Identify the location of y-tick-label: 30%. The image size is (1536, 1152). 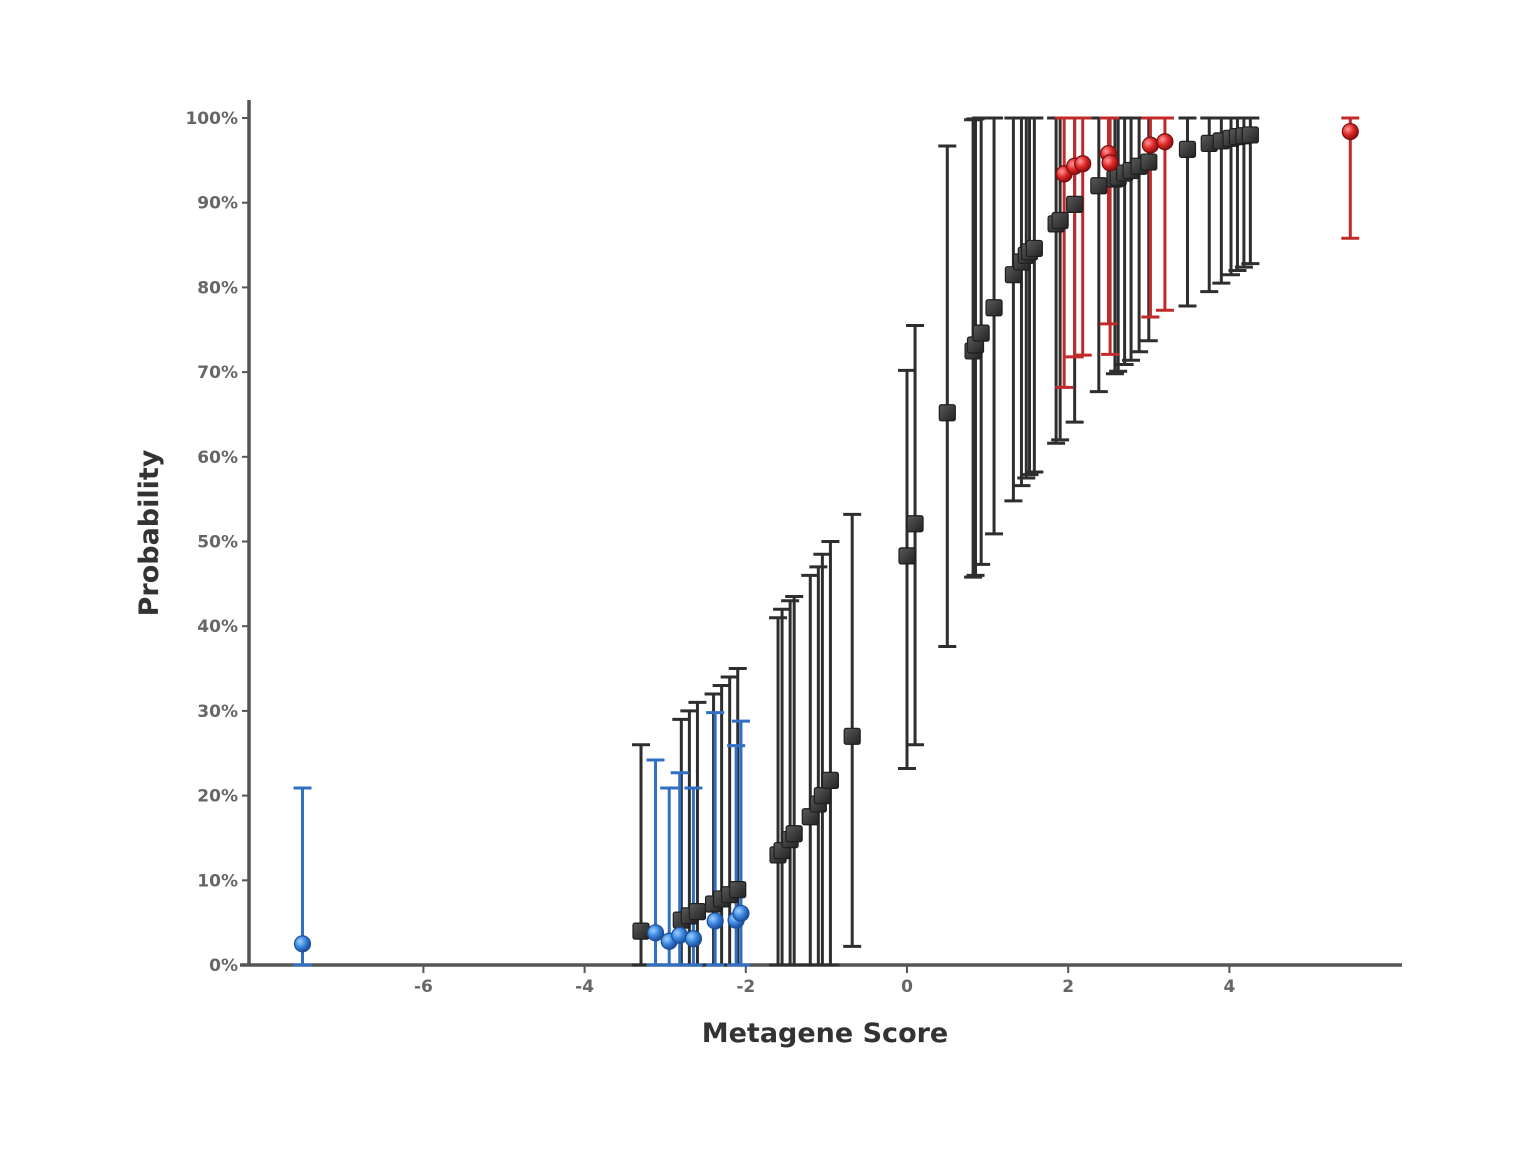
(217, 712).